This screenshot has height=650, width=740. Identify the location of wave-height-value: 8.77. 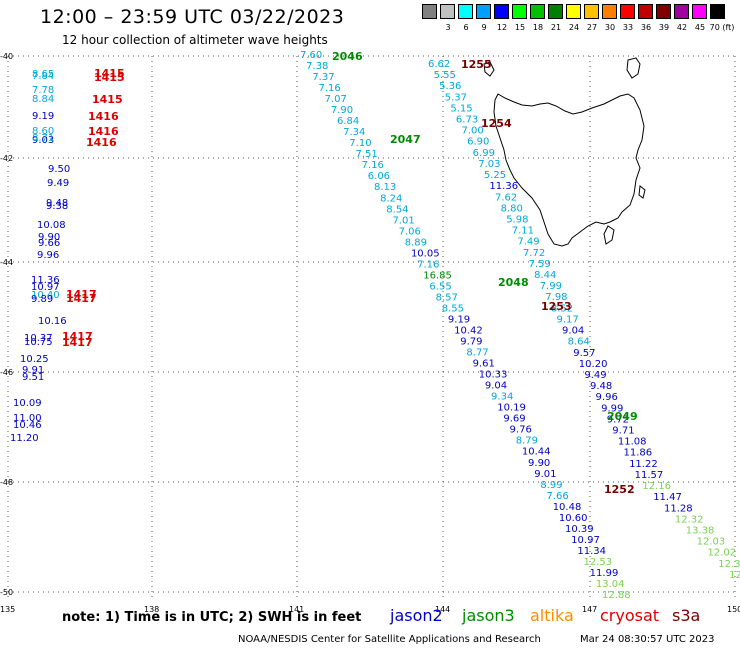
(477, 353).